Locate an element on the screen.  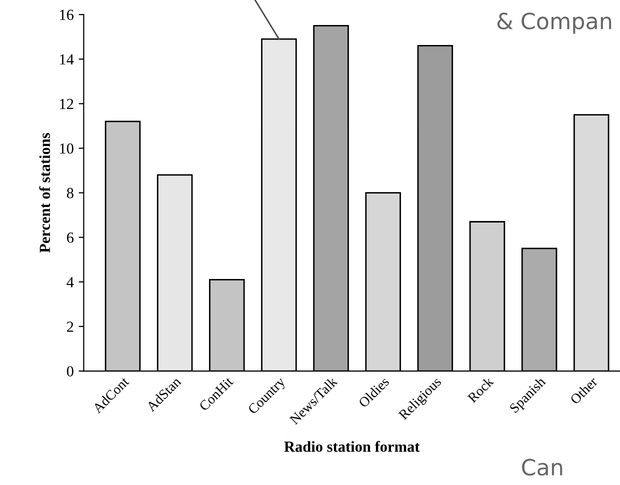
y-tick-label: 16 is located at coordinates (67, 15).